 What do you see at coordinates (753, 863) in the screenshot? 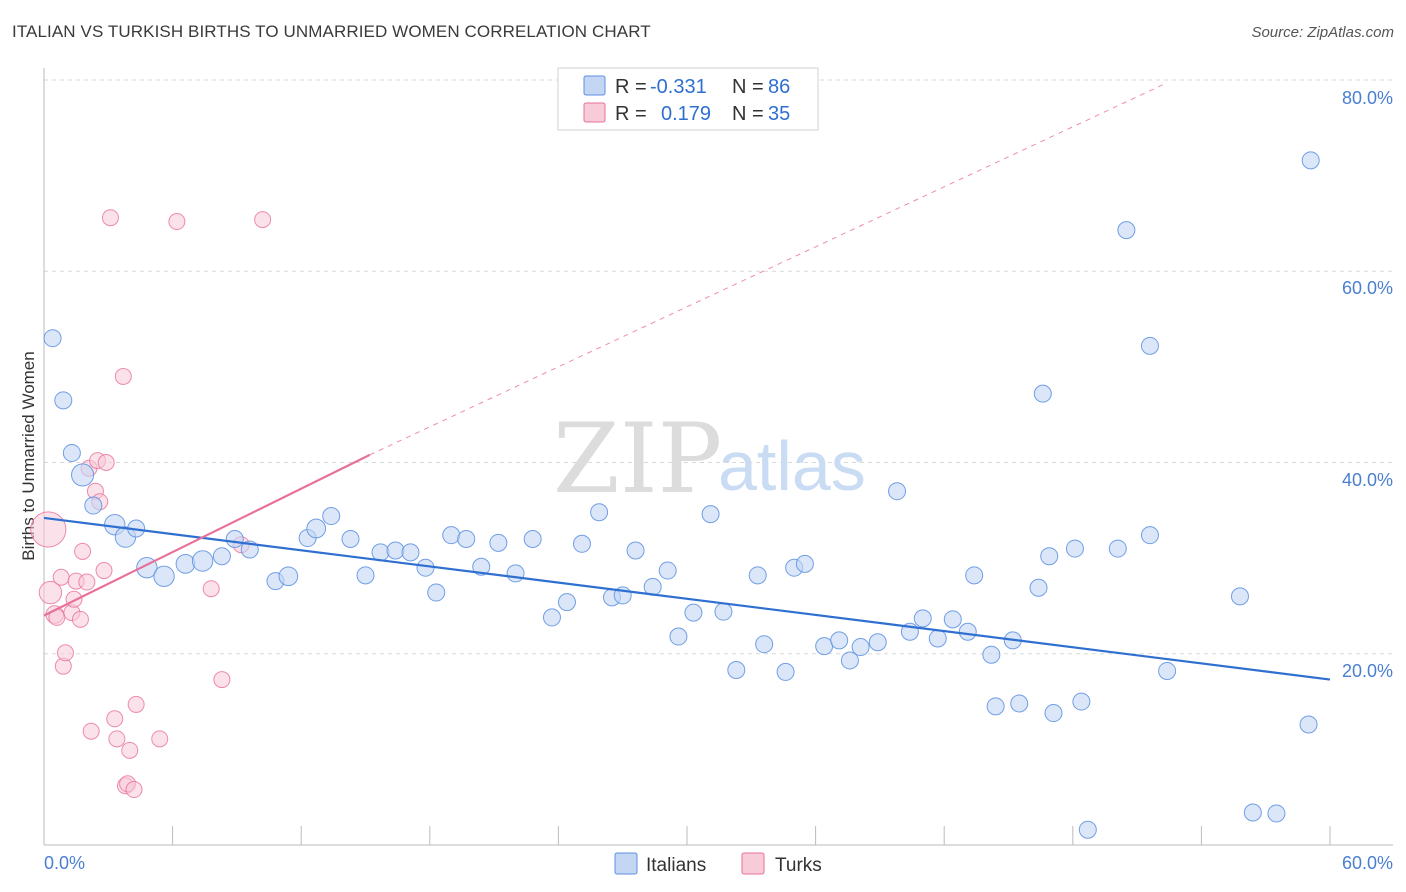
I see `bottom-legend-swatch-turks` at bounding box center [753, 863].